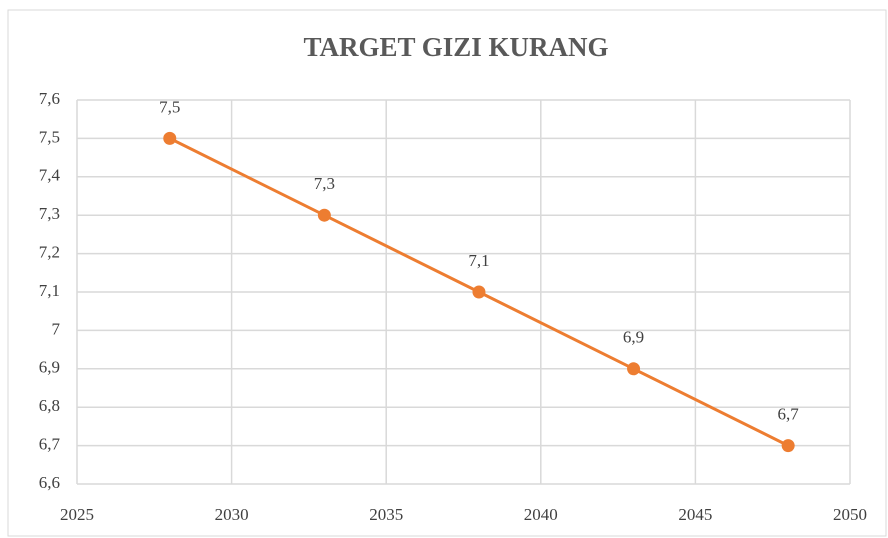 The height and width of the screenshot is (538, 888). What do you see at coordinates (455, 47) in the screenshot?
I see `chart-title: TARGET GIZI KURANG` at bounding box center [455, 47].